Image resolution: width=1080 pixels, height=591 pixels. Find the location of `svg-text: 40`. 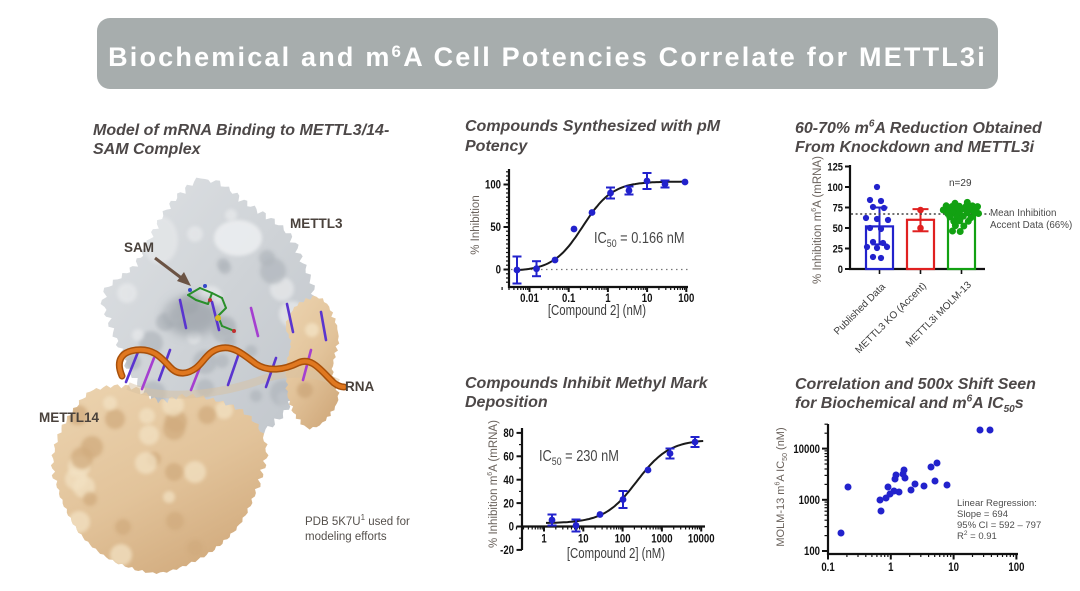

svg-text: 40 is located at coordinates (508, 480).